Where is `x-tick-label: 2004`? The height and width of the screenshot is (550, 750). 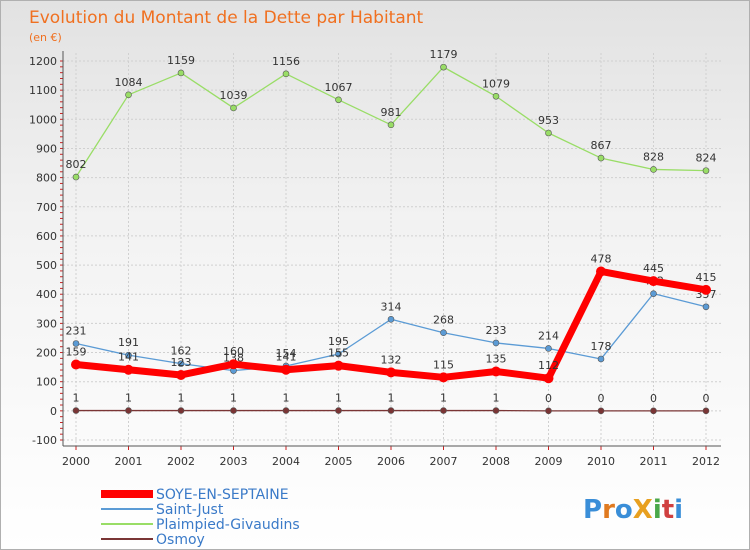 x-tick-label: 2004 is located at coordinates (286, 461).